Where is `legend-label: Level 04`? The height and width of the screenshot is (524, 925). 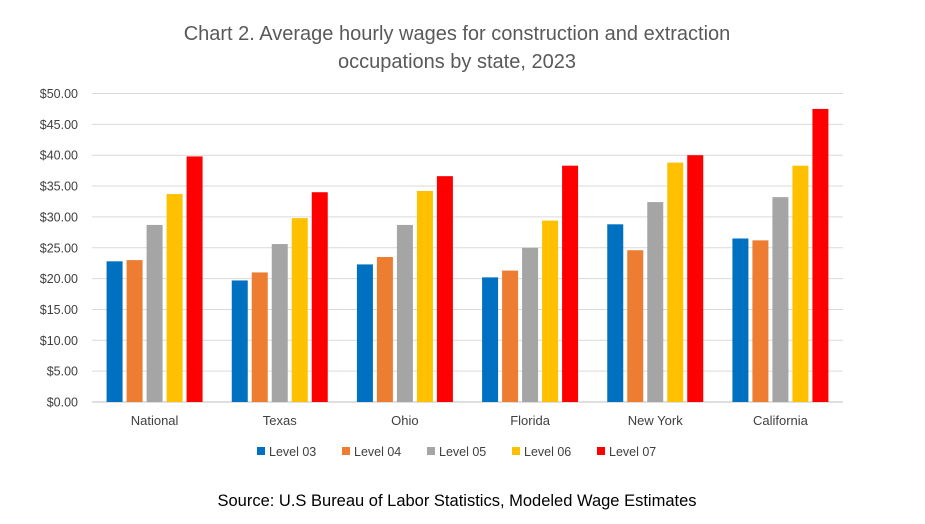
legend-label: Level 04 is located at coordinates (377, 452).